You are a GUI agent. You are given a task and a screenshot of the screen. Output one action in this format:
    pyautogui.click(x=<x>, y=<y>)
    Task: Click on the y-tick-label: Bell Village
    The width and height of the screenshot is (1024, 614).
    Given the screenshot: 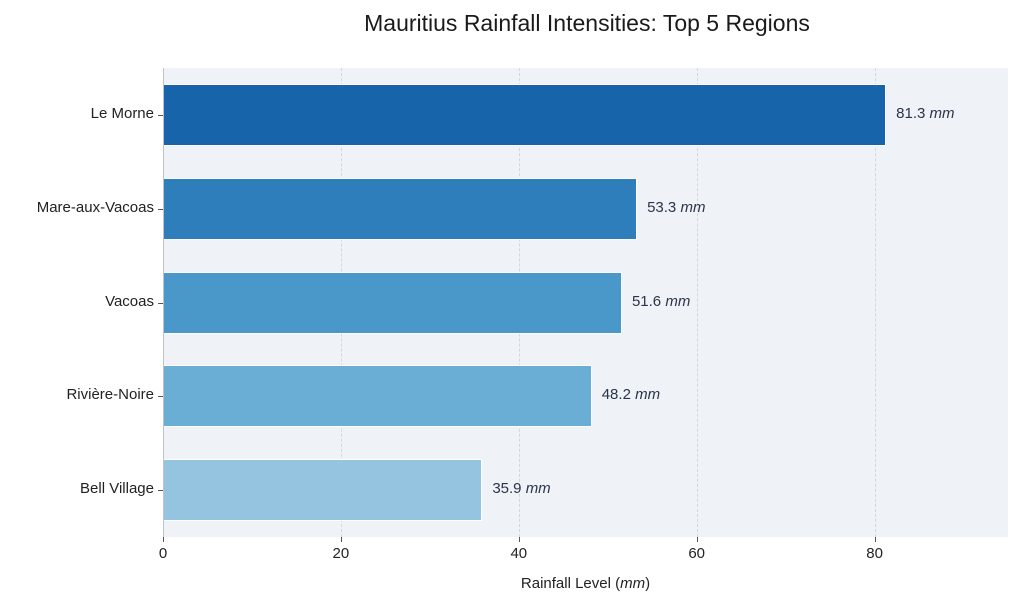 What is the action you would take?
    pyautogui.click(x=117, y=489)
    